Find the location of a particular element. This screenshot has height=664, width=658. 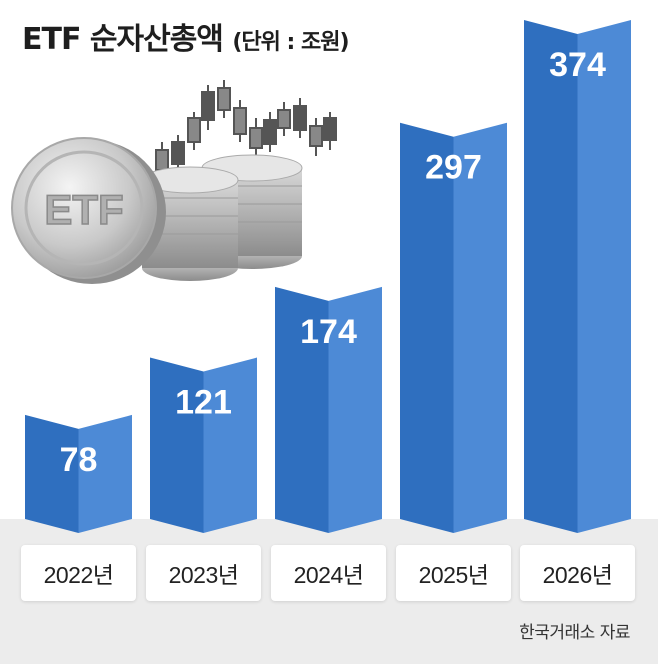

etf-coin-icon: ETF is located at coordinates (88, 210).